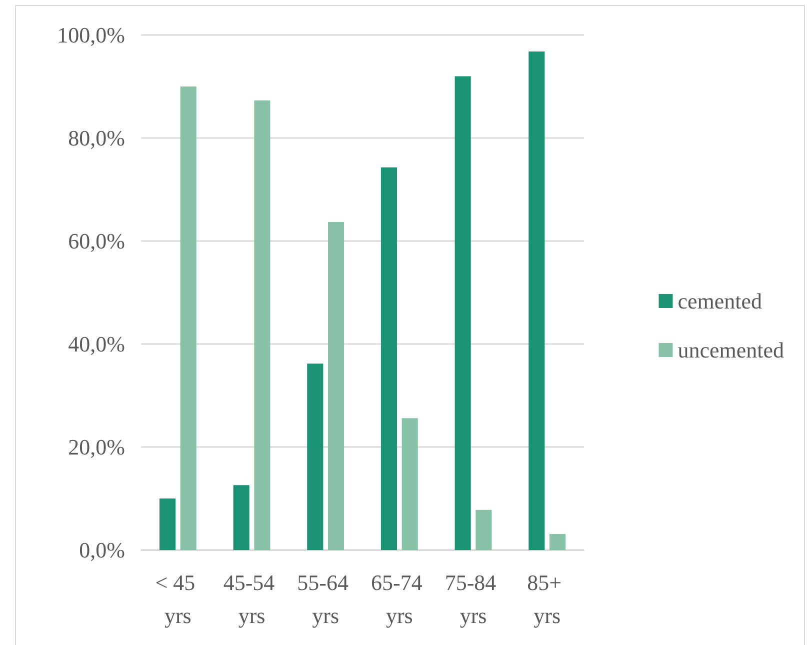  Describe the element at coordinates (102, 550) in the screenshot. I see `y-tick-label: 0,0%` at that location.